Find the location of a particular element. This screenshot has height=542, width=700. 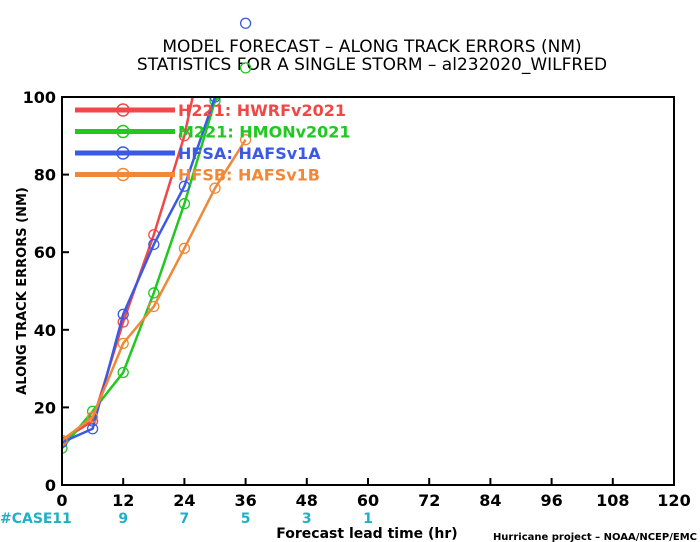

case-count: 1 is located at coordinates (368, 519).